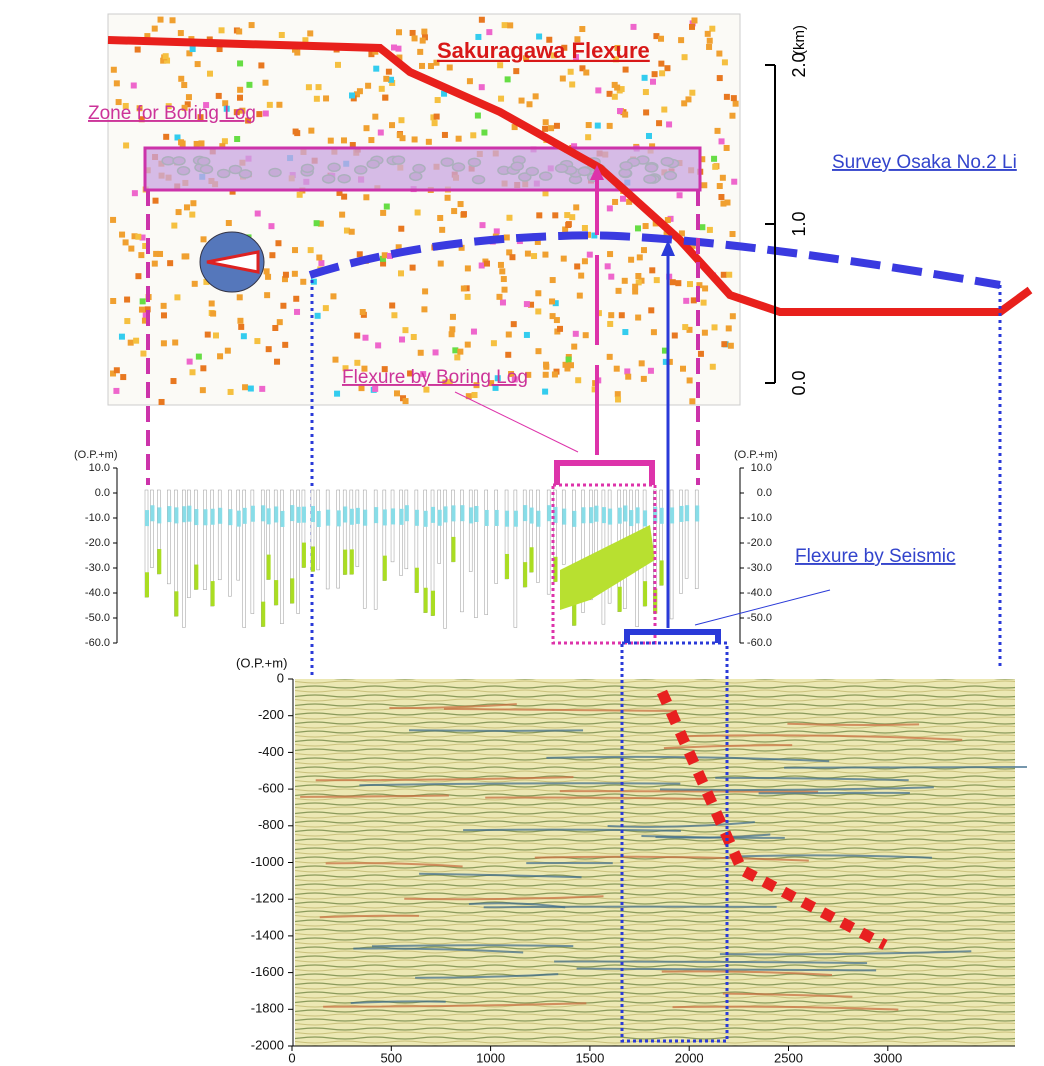 The image size is (1044, 1066). Describe the element at coordinates (762, 607) in the screenshot. I see `leader` at that location.